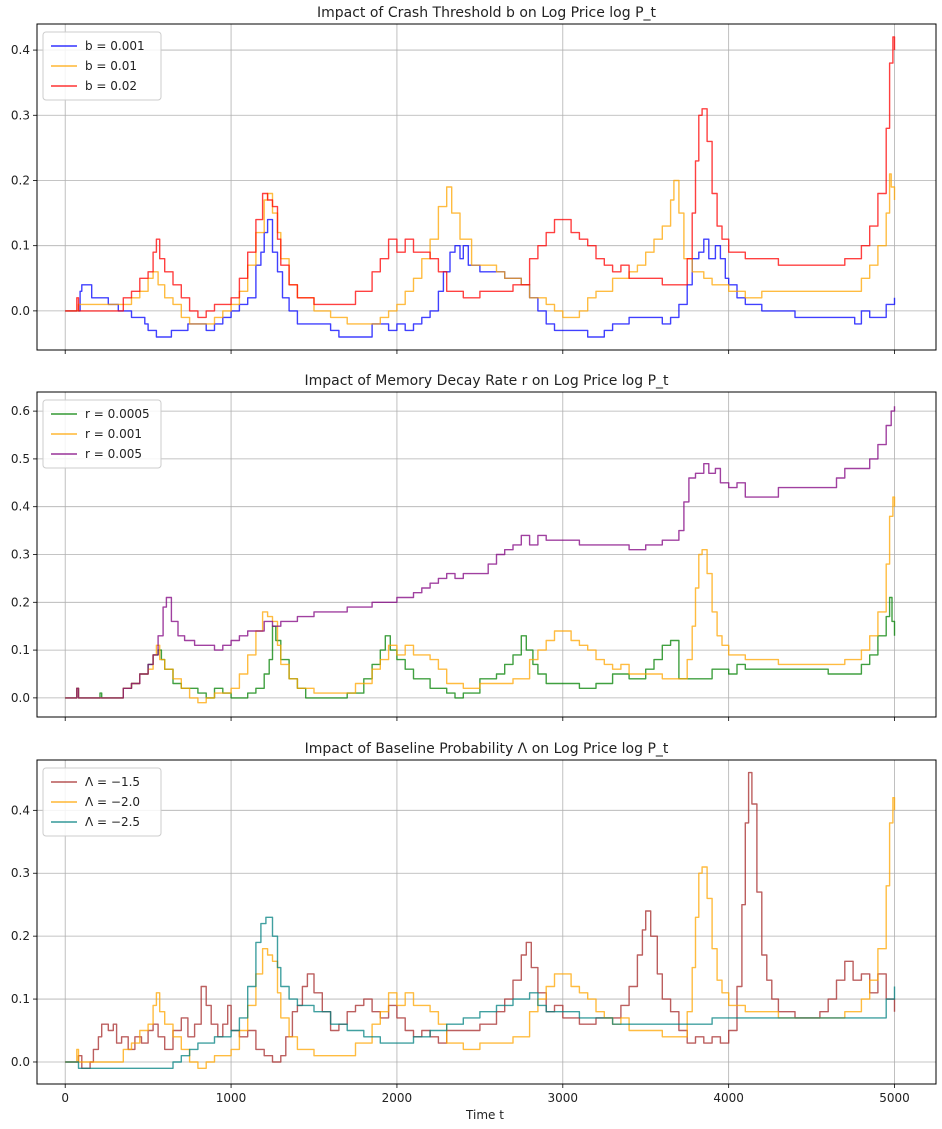  Describe the element at coordinates (112, 782) in the screenshot. I see `legend-label-1: Λ = −1.5` at that location.